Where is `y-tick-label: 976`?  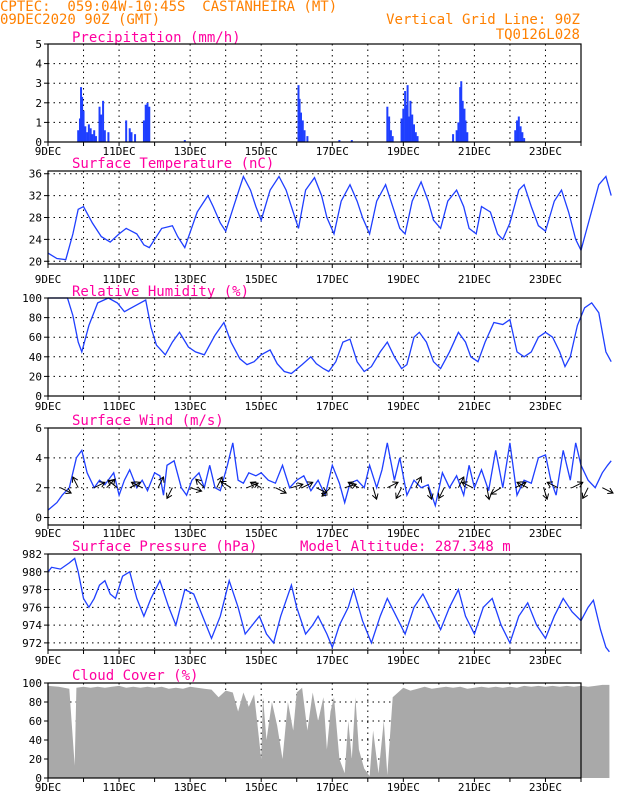
y-tick-label: 976 is located at coordinates (32, 607).